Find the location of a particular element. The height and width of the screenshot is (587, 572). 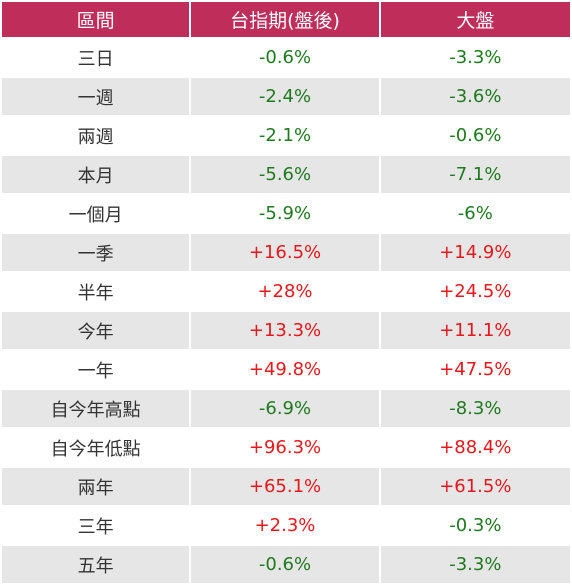

futures-cell: +49.8% is located at coordinates (285, 369).